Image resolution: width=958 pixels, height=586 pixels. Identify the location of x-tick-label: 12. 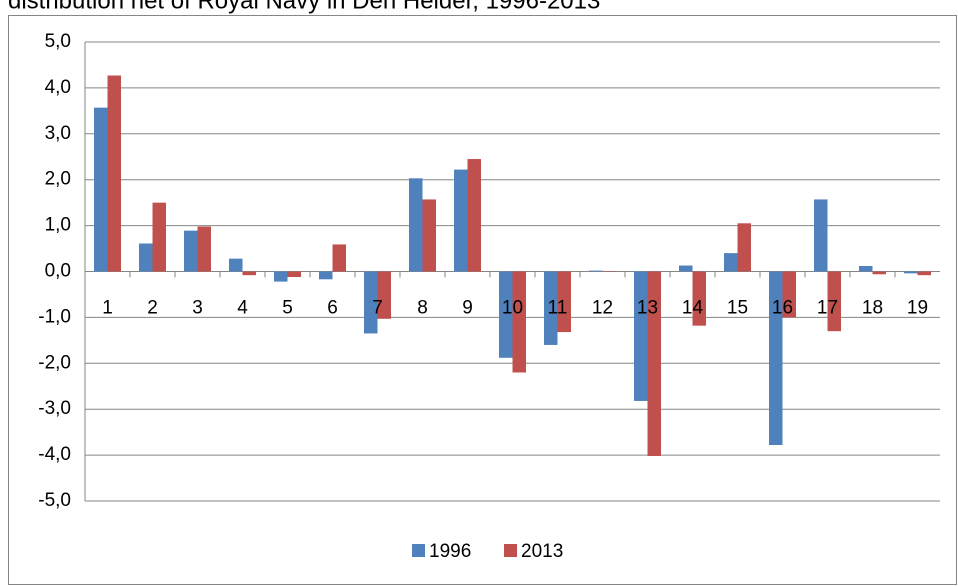
(602, 308).